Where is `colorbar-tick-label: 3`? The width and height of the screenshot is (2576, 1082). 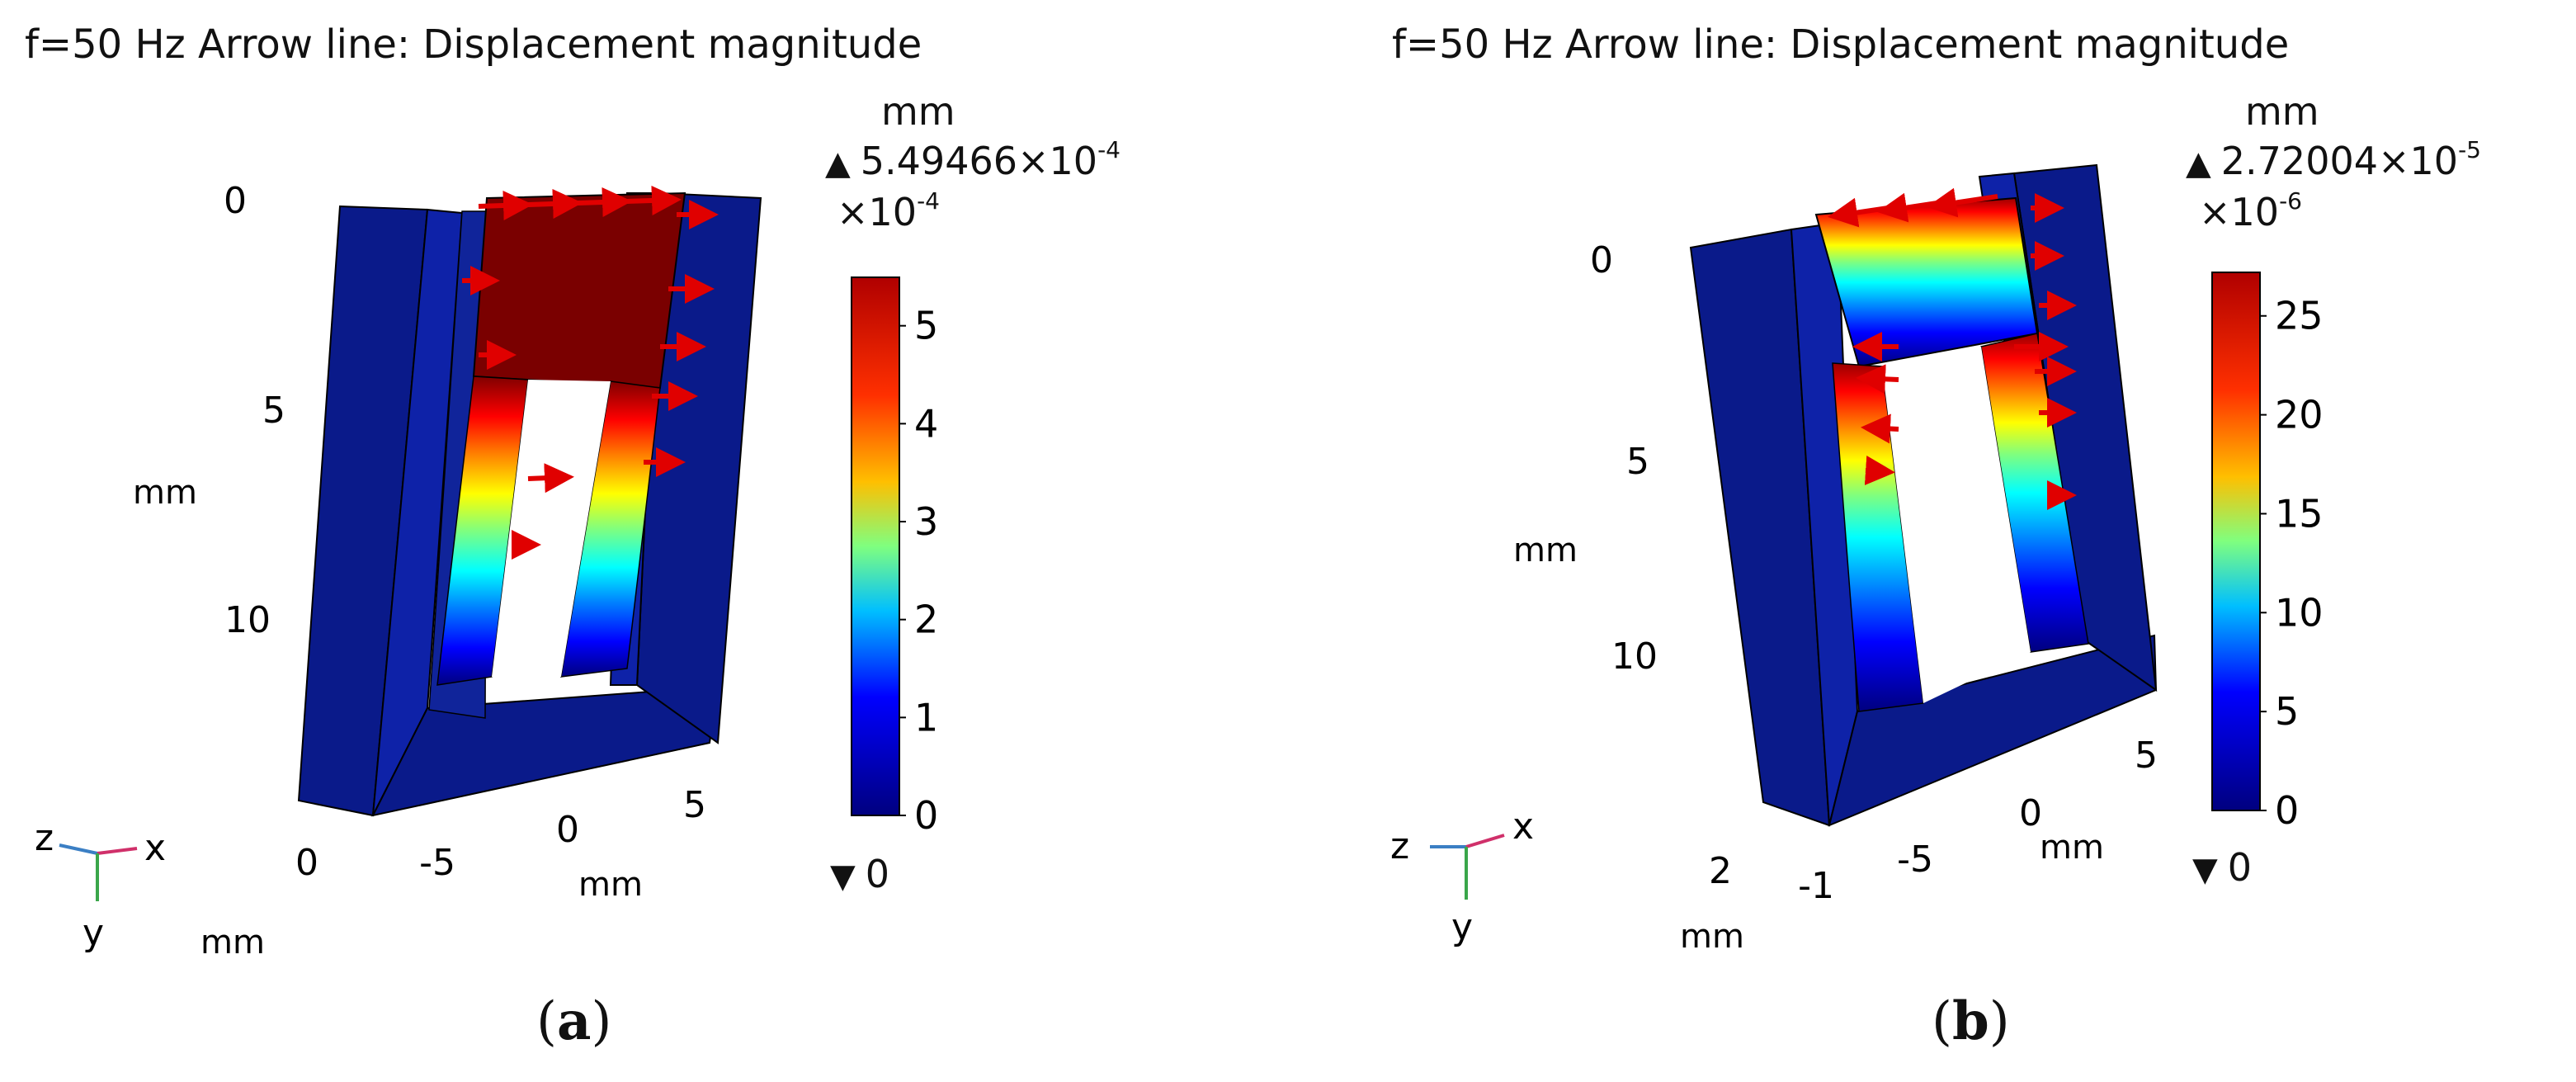 colorbar-tick-label: 3 is located at coordinates (926, 521).